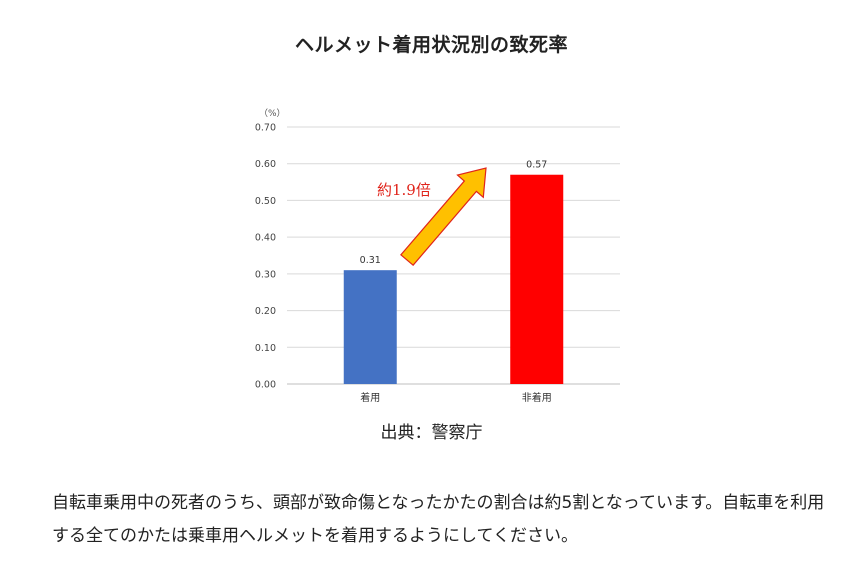  What do you see at coordinates (265, 274) in the screenshot?
I see `y-tick-label: 0.30` at bounding box center [265, 274].